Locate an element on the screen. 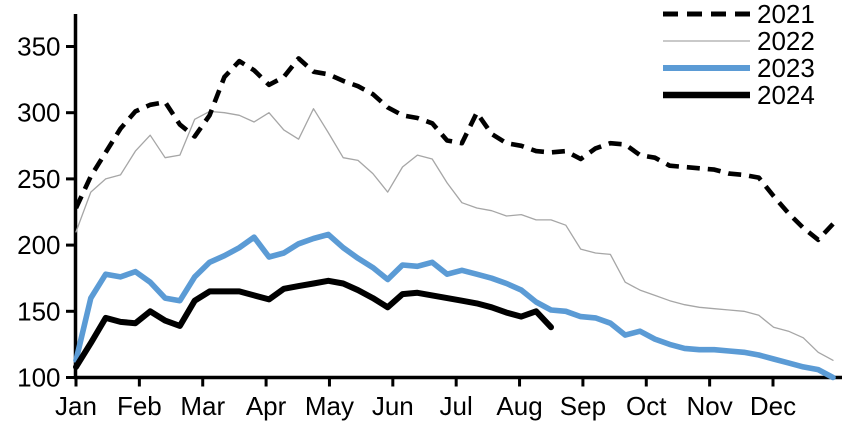 This screenshot has width=852, height=430. x-axis-label: Oct is located at coordinates (646, 406).